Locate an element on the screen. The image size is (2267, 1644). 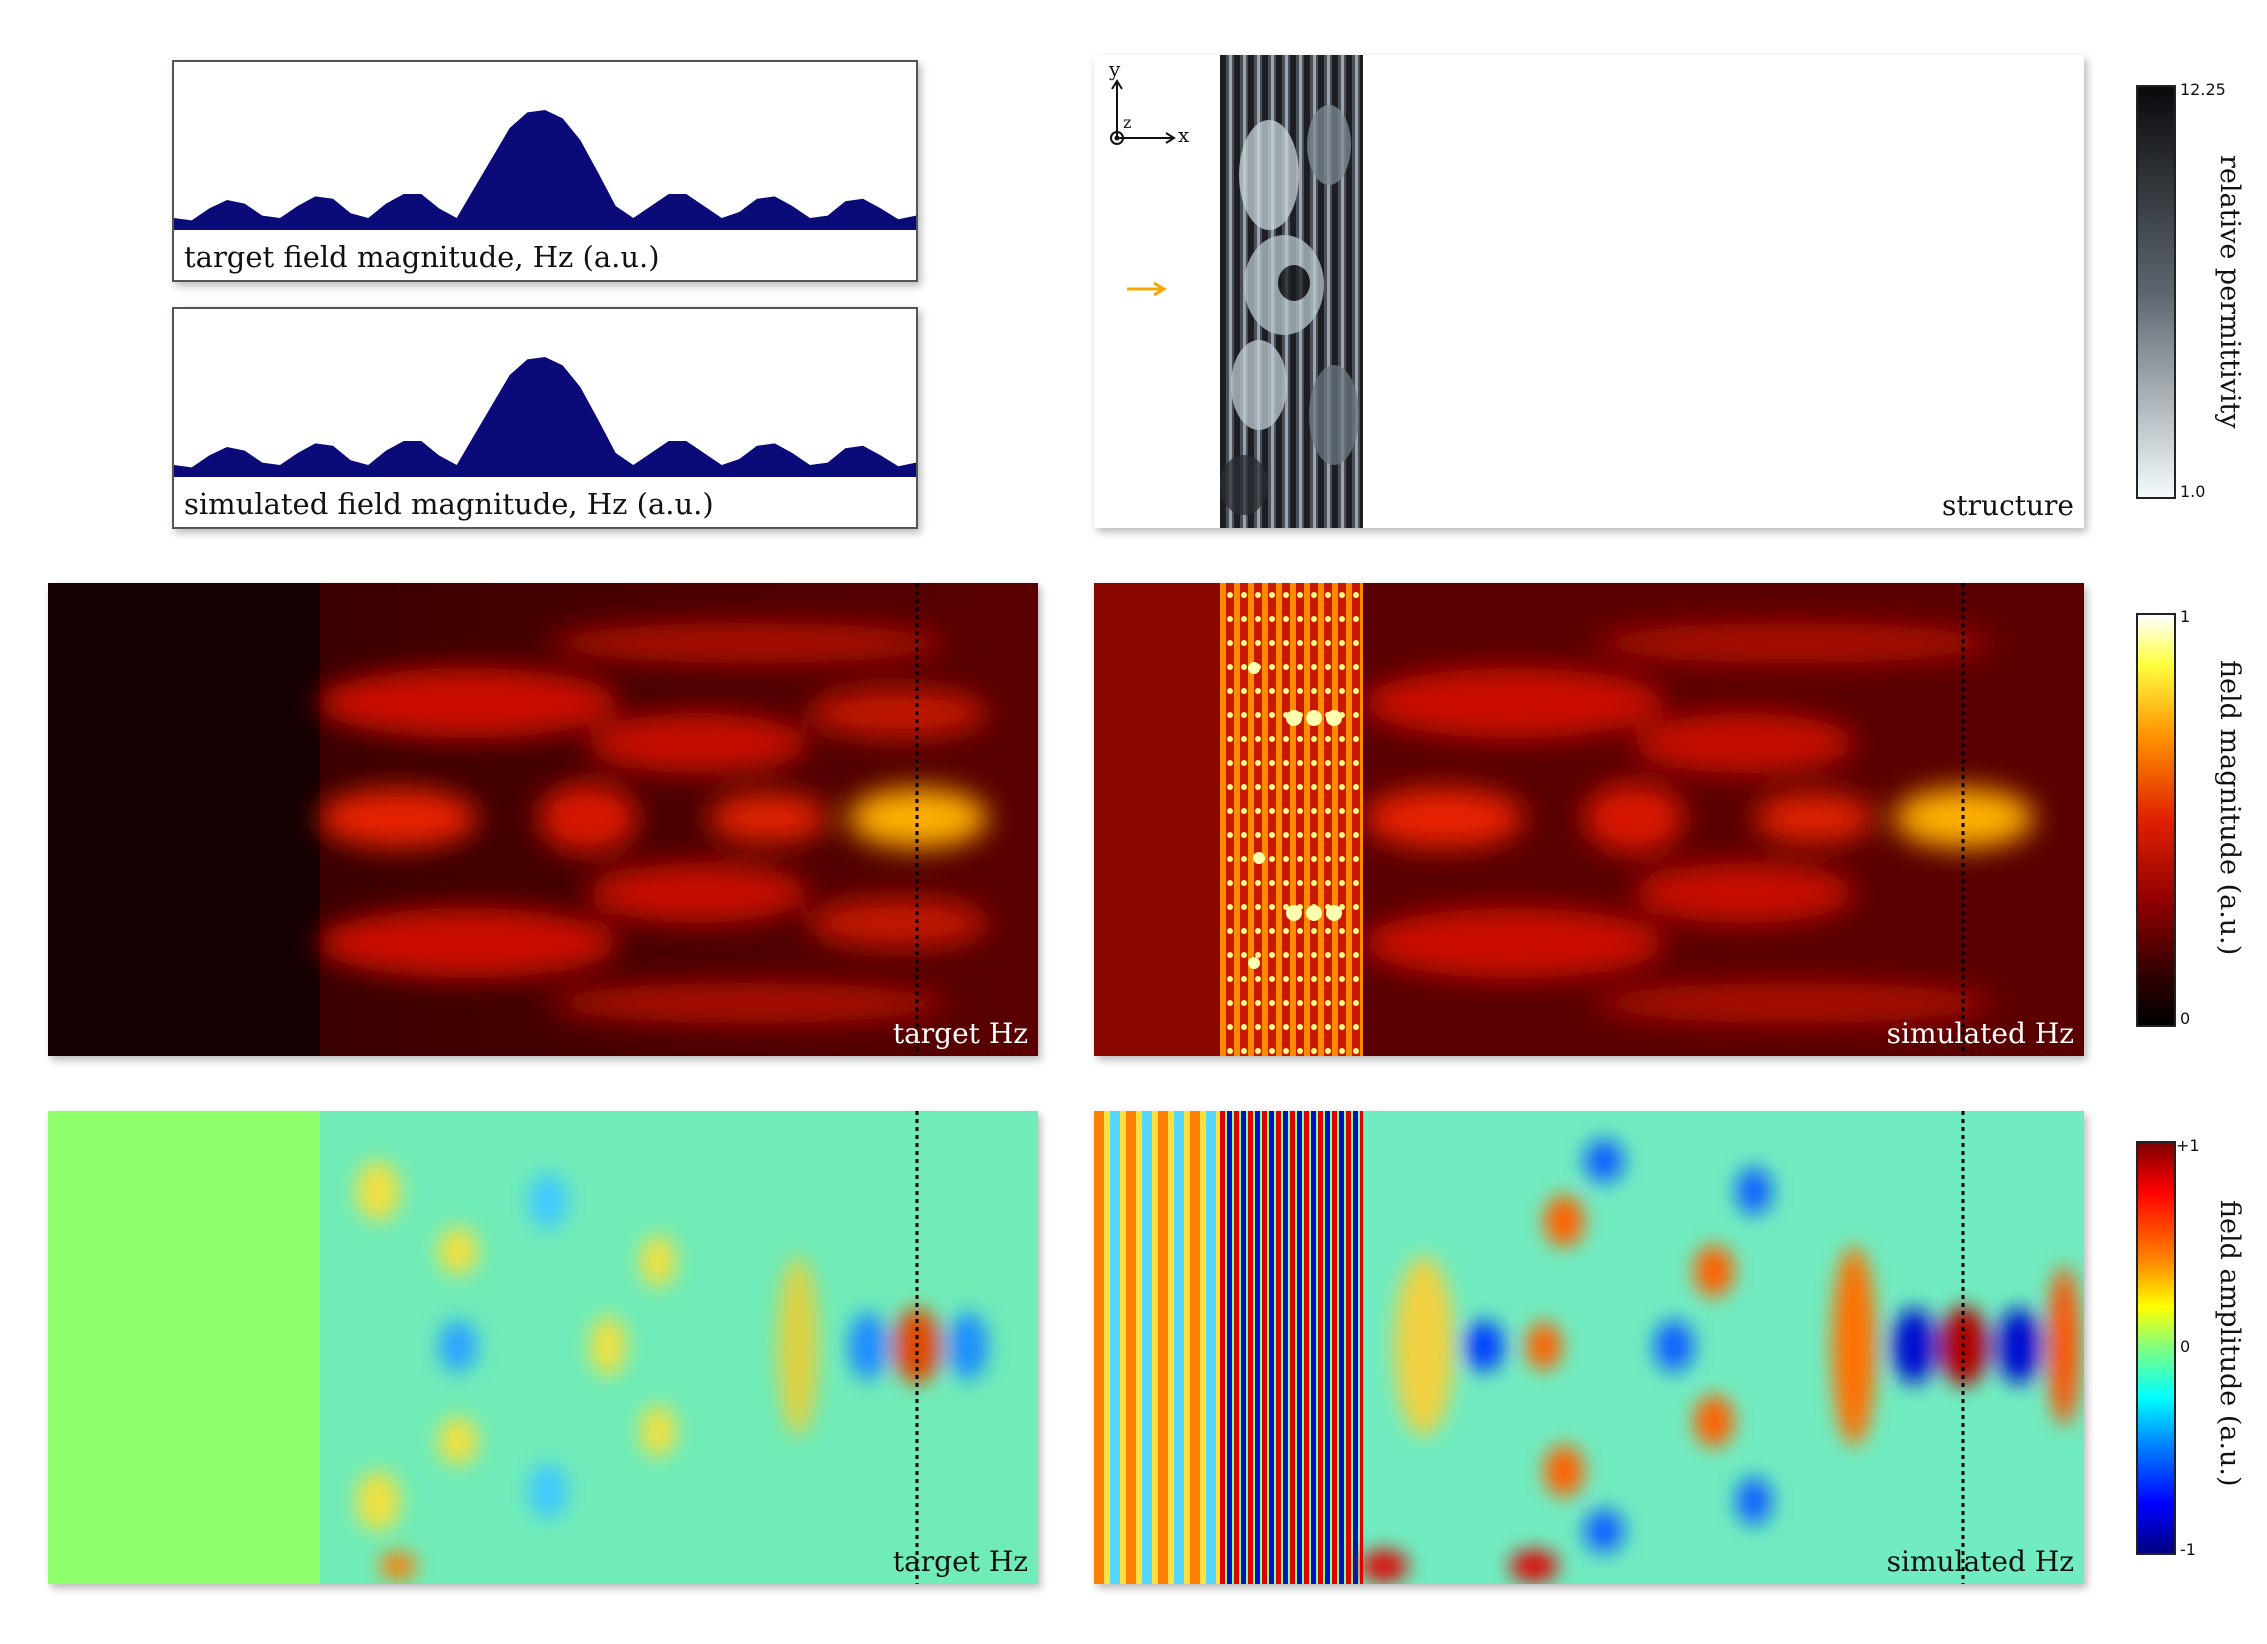
target-profile-area is located at coordinates (545, 170).